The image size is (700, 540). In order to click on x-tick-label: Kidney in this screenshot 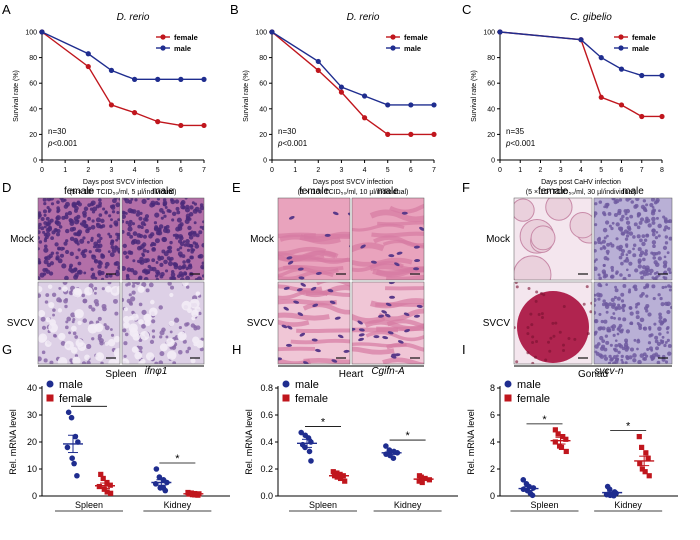, I will do `click(408, 505)`.